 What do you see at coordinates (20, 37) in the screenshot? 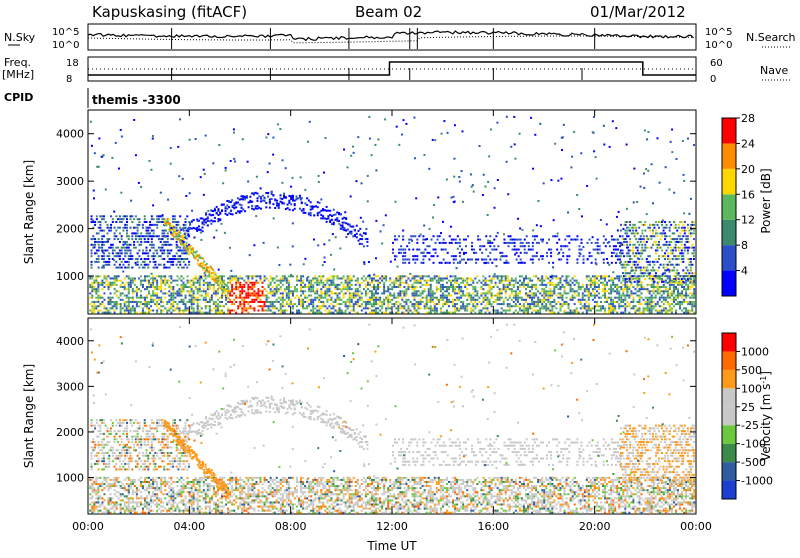
I see `nsky-label: N.Sky` at bounding box center [20, 37].